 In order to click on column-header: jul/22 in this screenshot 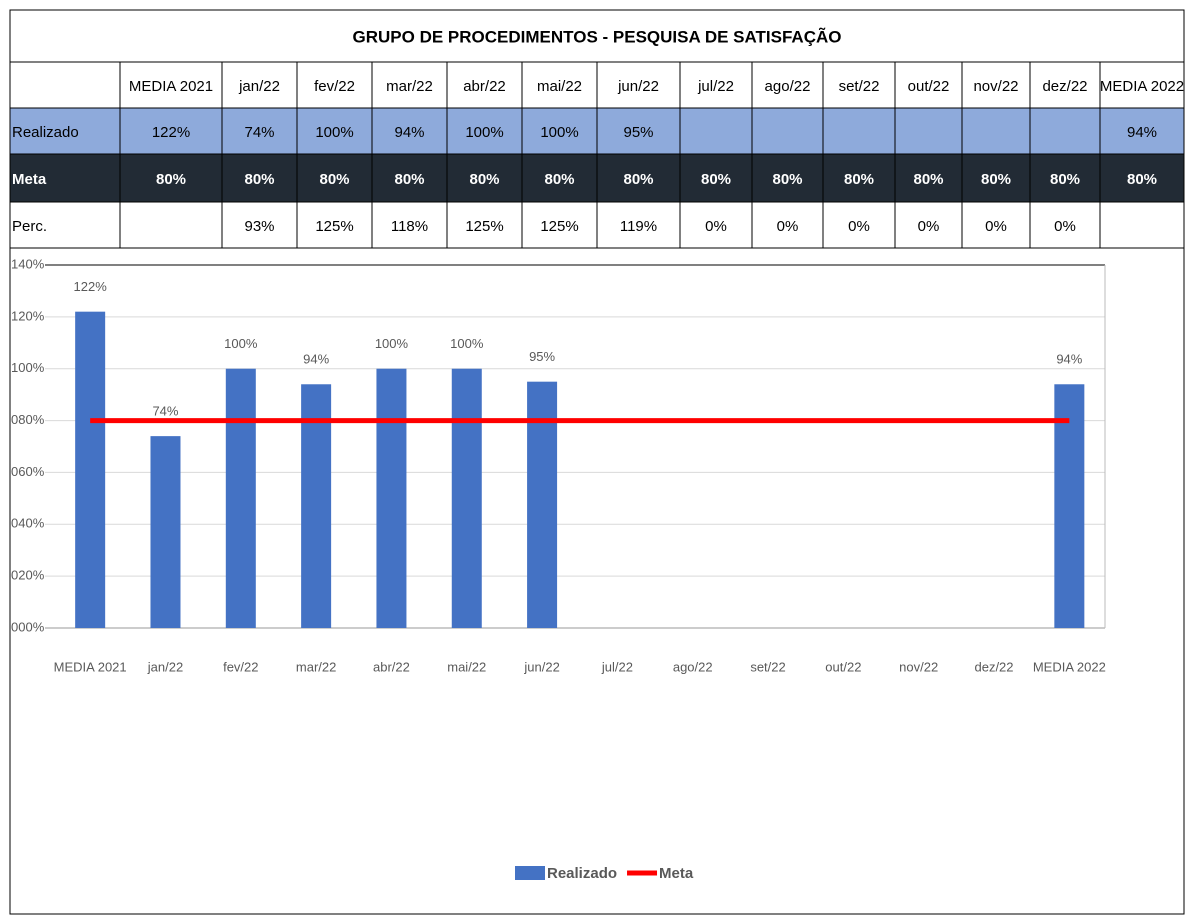, I will do `click(715, 86)`.